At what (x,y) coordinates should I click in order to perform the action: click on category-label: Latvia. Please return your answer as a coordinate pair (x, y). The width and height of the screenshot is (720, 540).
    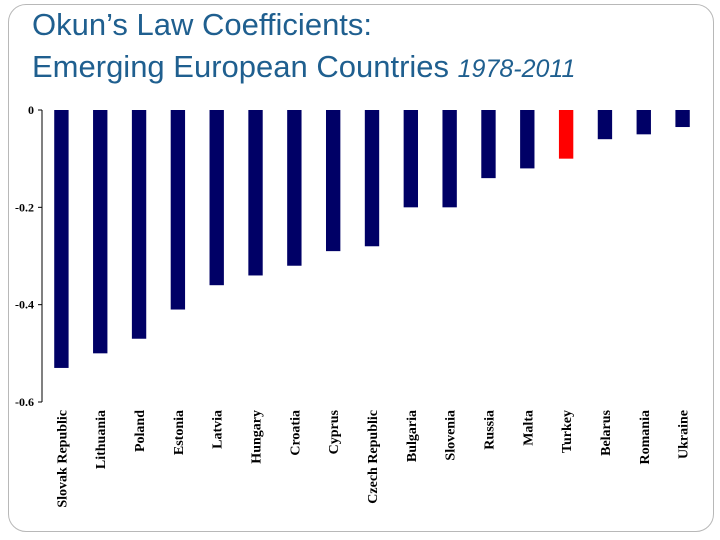
    Looking at the image, I should click on (218, 429).